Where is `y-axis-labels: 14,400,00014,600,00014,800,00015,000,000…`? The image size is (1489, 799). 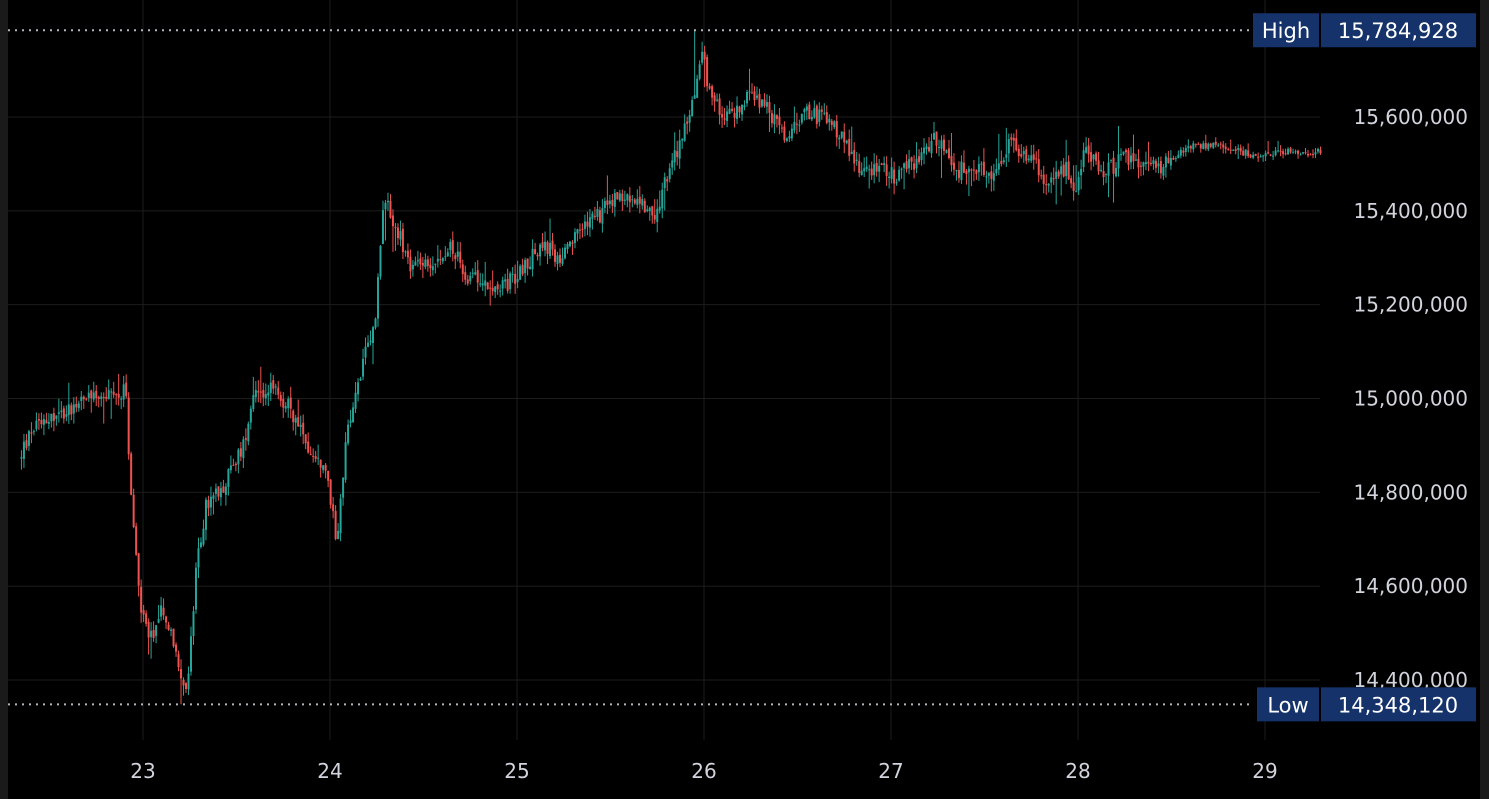
y-axis-labels: 14,400,00014,600,00014,800,00015,000,000… is located at coordinates (1410, 398).